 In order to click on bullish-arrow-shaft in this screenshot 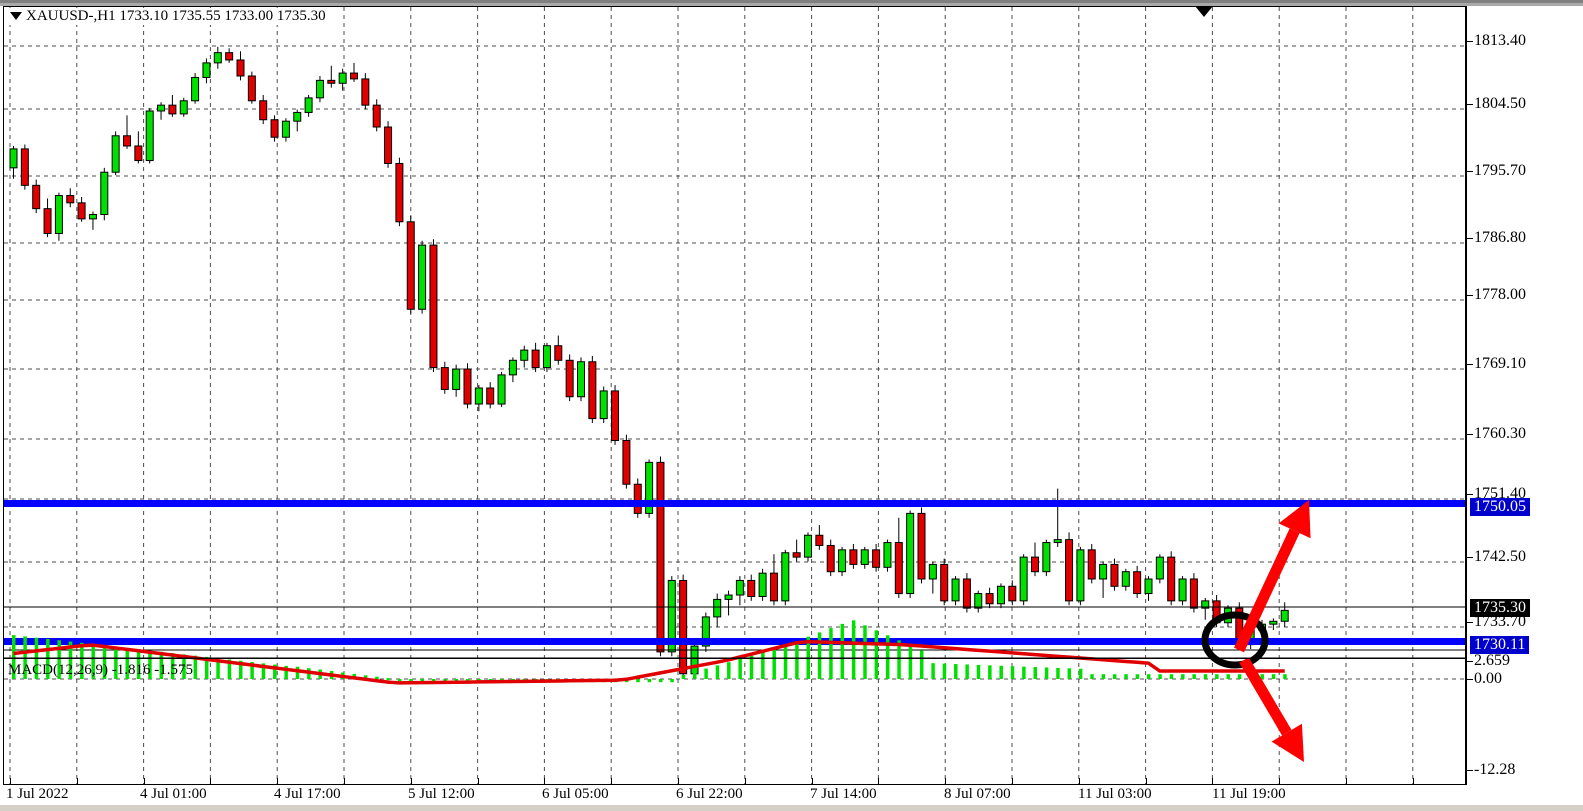, I will do `click(1267, 590)`.